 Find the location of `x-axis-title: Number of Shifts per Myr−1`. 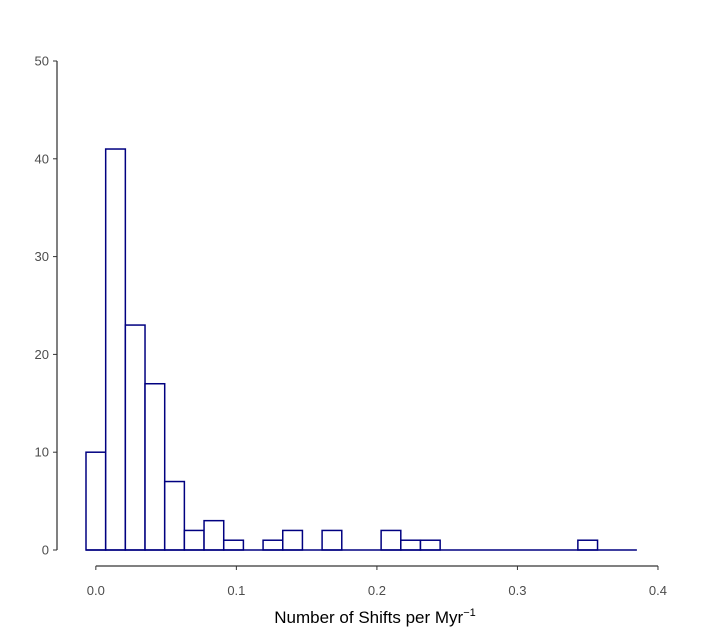

x-axis-title: Number of Shifts per Myr−1 is located at coordinates (375, 617).